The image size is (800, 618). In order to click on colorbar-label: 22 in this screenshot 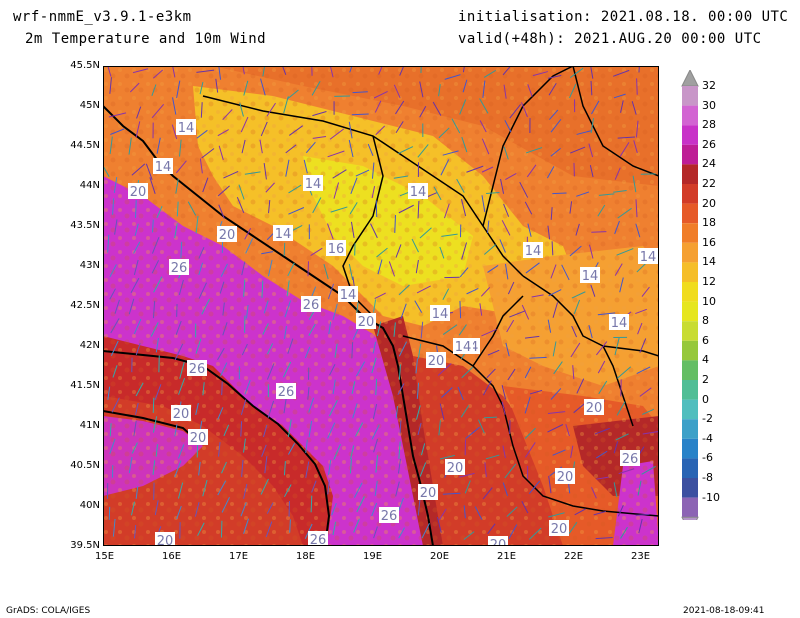, I will do `click(709, 183)`.